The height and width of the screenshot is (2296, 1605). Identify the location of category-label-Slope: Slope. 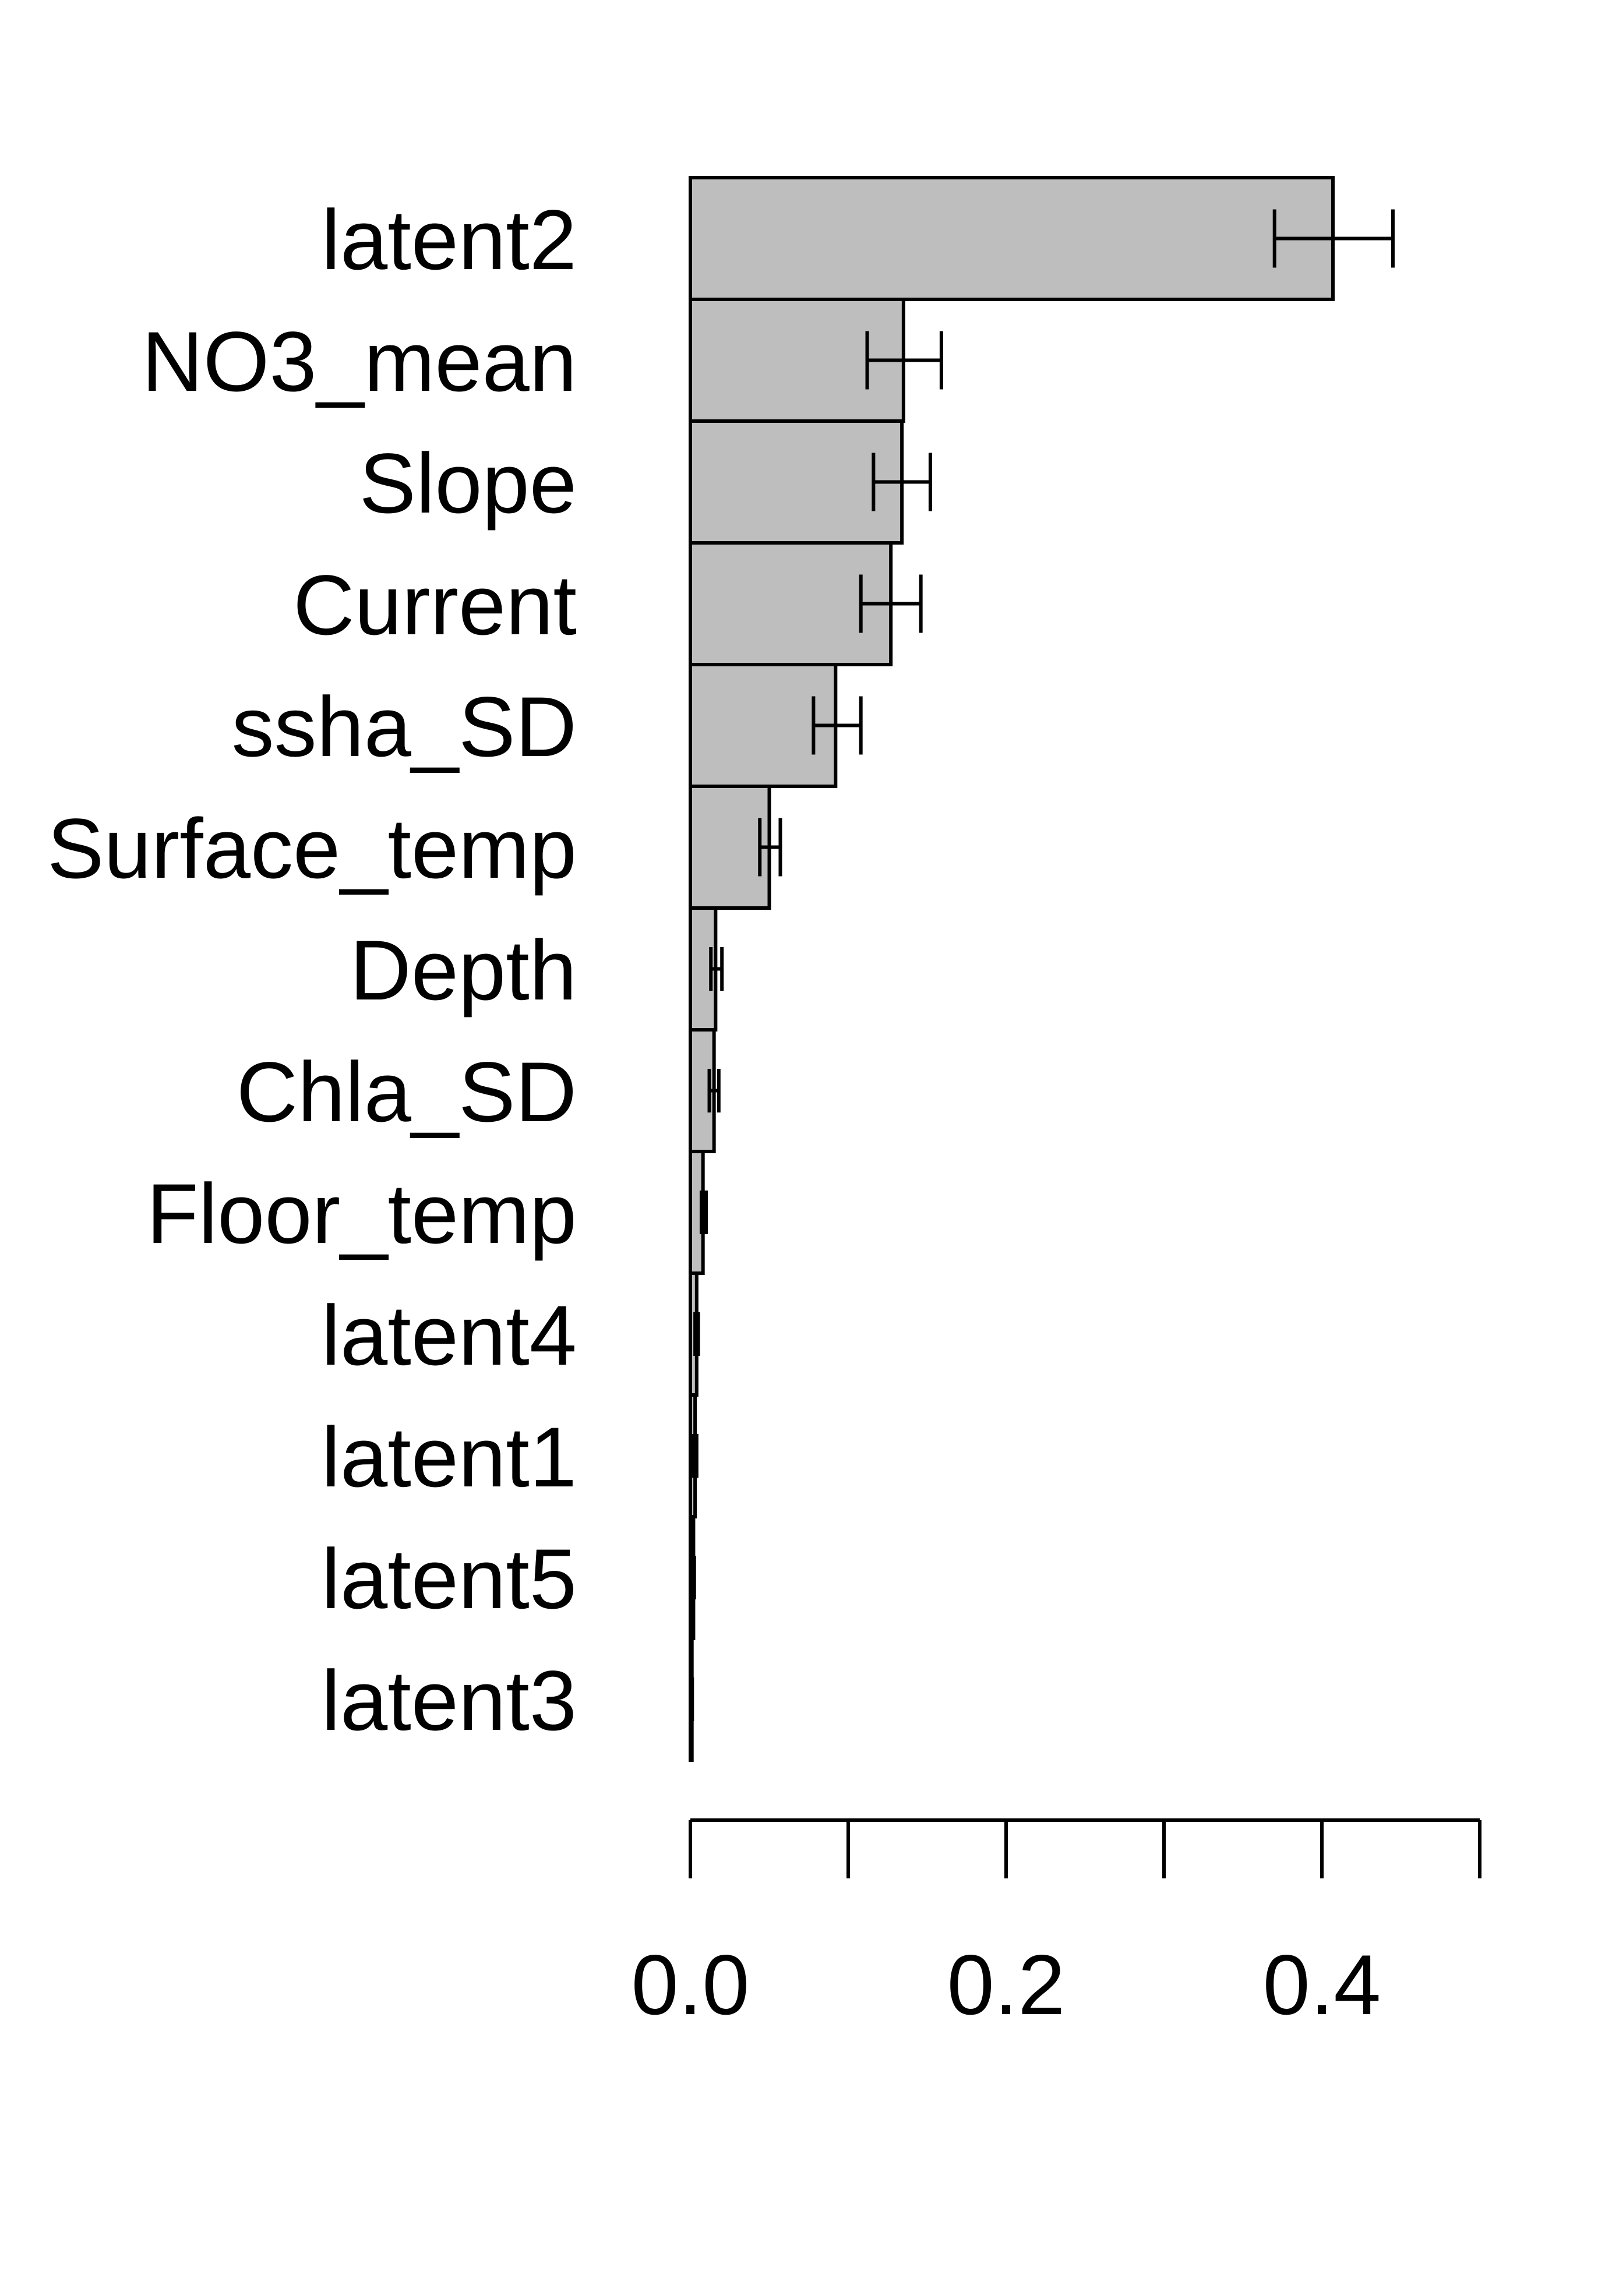
(468, 483).